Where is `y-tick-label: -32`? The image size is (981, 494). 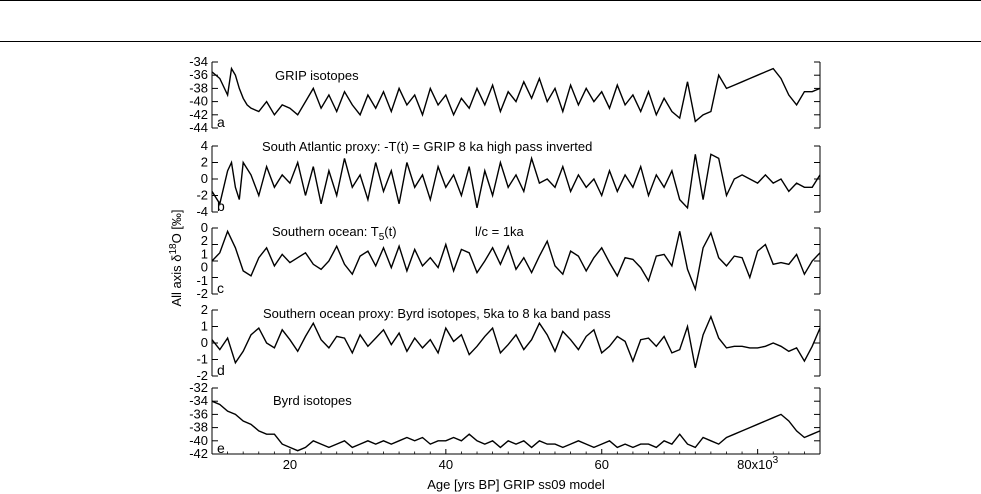
y-tick-label: -32 is located at coordinates (198, 387).